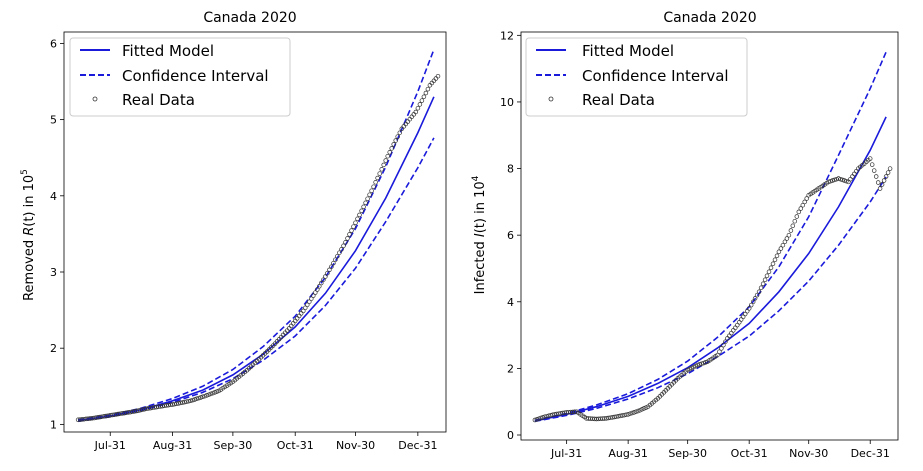  Describe the element at coordinates (168, 51) in the screenshot. I see `left-legend-fitted-model: Fitted Model` at that location.